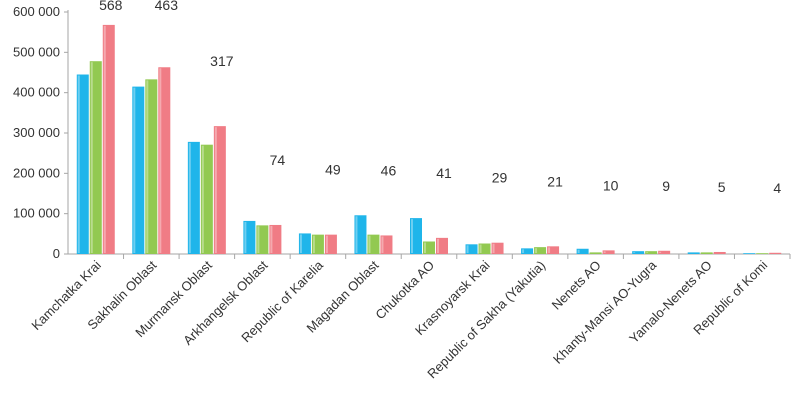 Image resolution: width=809 pixels, height=410 pixels. What do you see at coordinates (56, 253) in the screenshot?
I see `y-tick-label: 0` at bounding box center [56, 253].